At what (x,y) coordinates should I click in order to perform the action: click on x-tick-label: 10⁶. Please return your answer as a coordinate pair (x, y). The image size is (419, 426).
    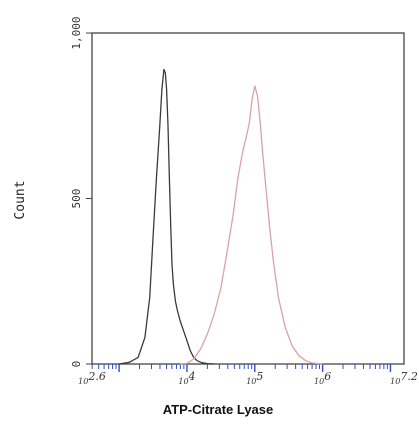
    Looking at the image, I should click on (322, 378).